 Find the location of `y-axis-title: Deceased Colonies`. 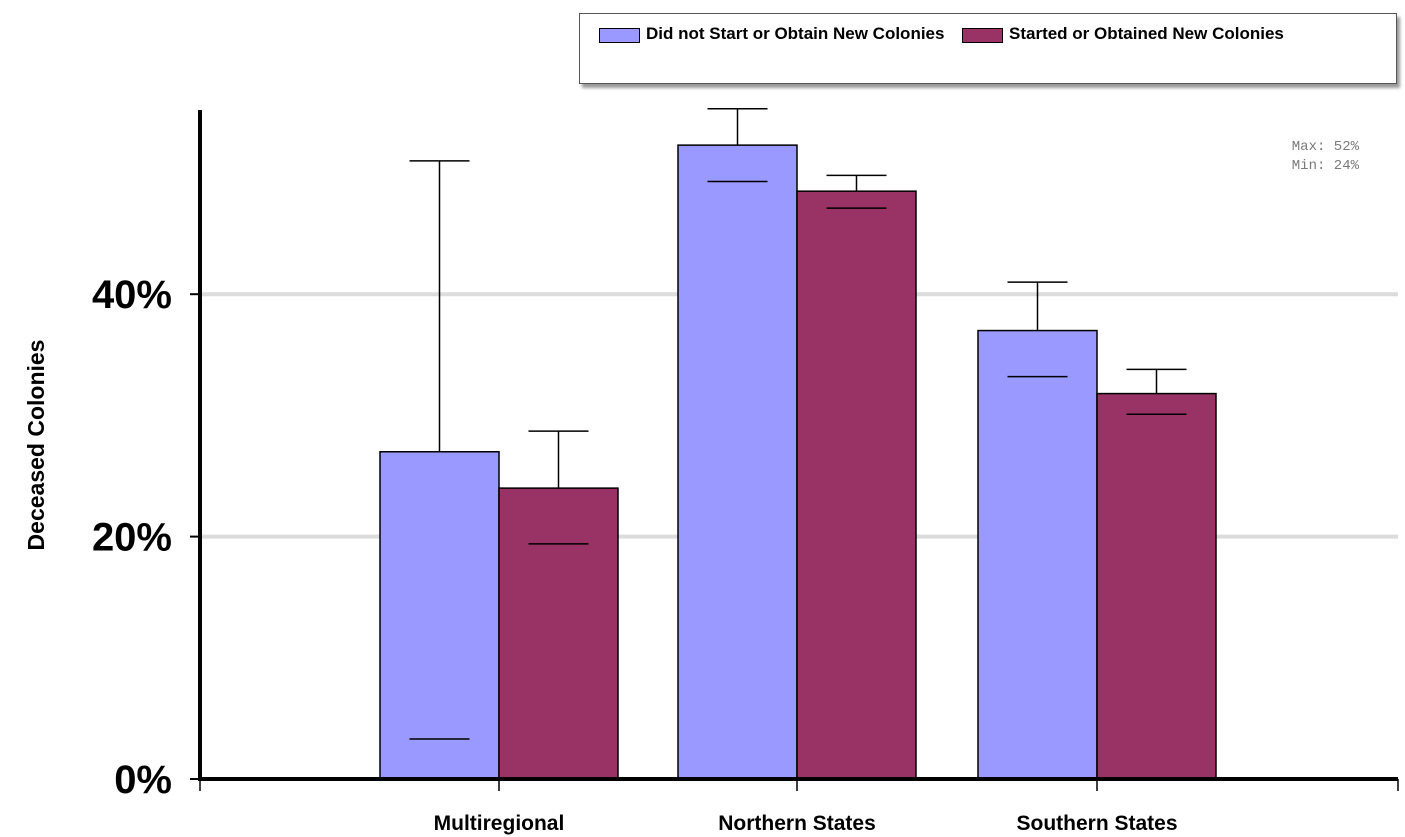

y-axis-title: Deceased Colonies is located at coordinates (36, 445).